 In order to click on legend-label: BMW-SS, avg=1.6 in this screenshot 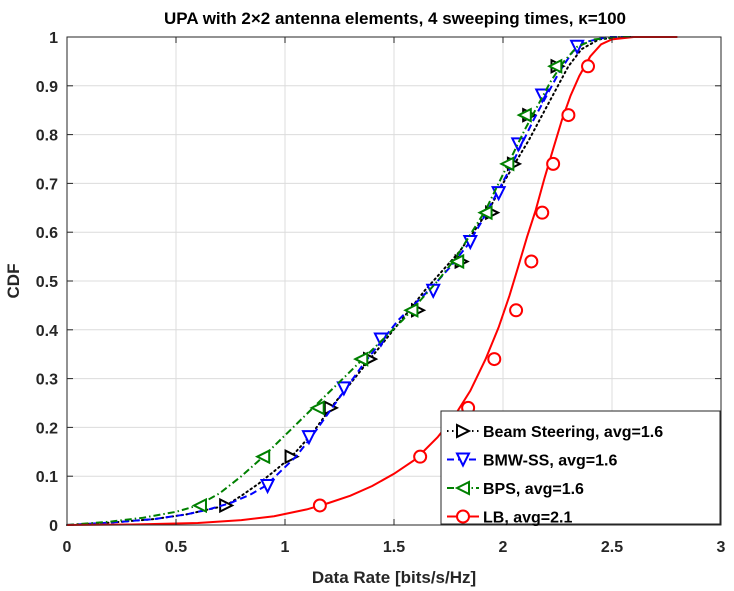, I will do `click(550, 461)`.